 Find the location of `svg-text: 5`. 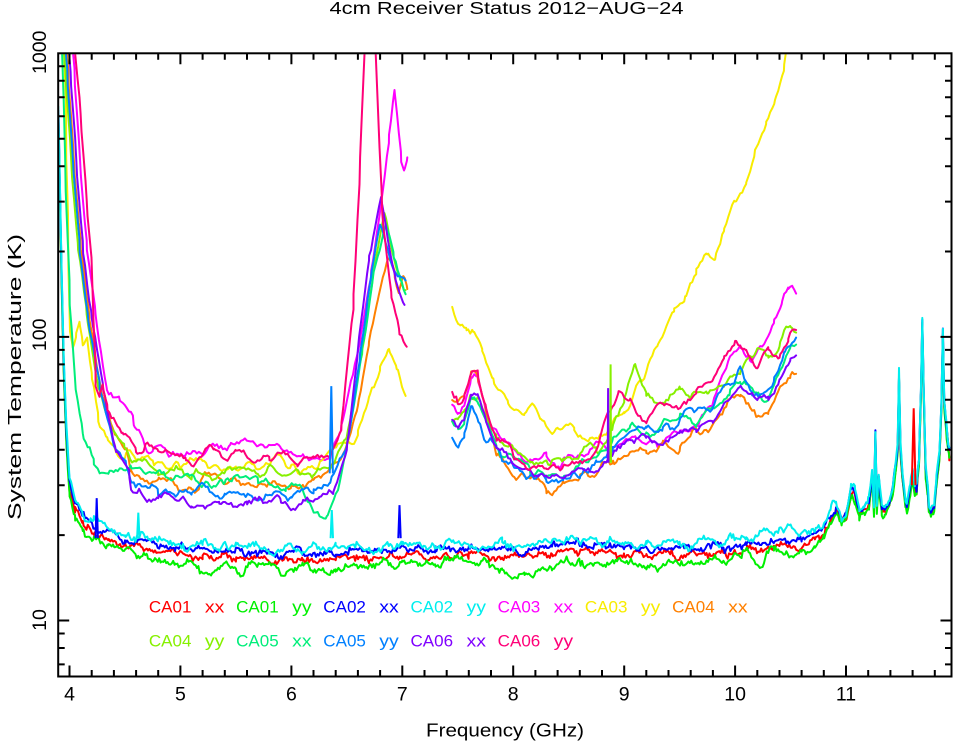

svg-text: 5 is located at coordinates (180, 695).